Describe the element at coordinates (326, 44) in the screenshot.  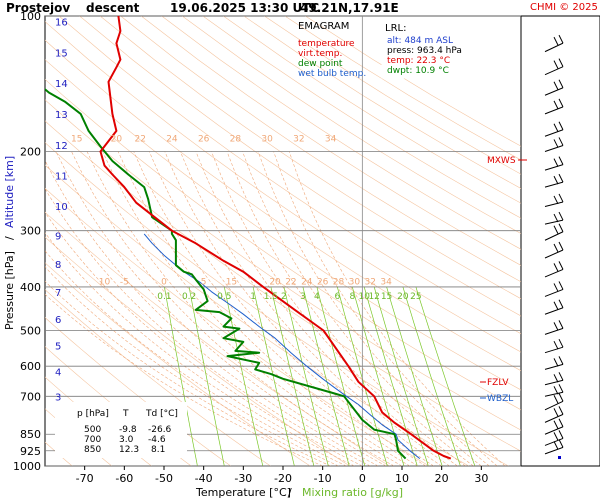
I see `legend-temperature: temperature` at that location.